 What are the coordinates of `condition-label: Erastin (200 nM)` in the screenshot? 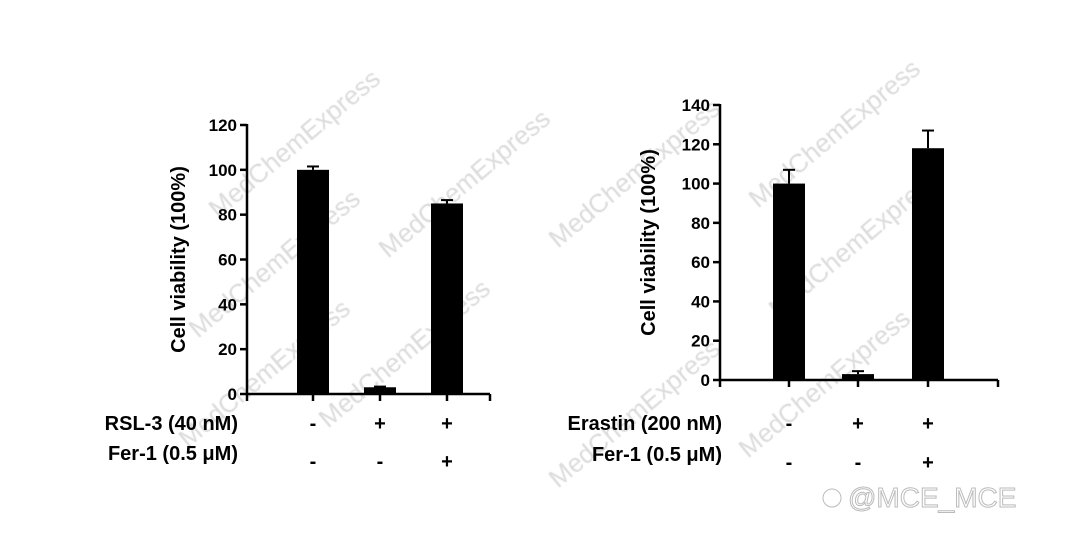 It's located at (645, 424).